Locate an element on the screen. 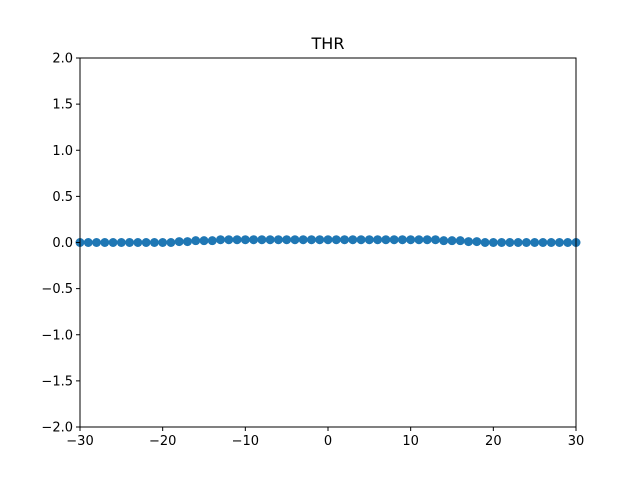  x-tick-label: −20 is located at coordinates (162, 441).